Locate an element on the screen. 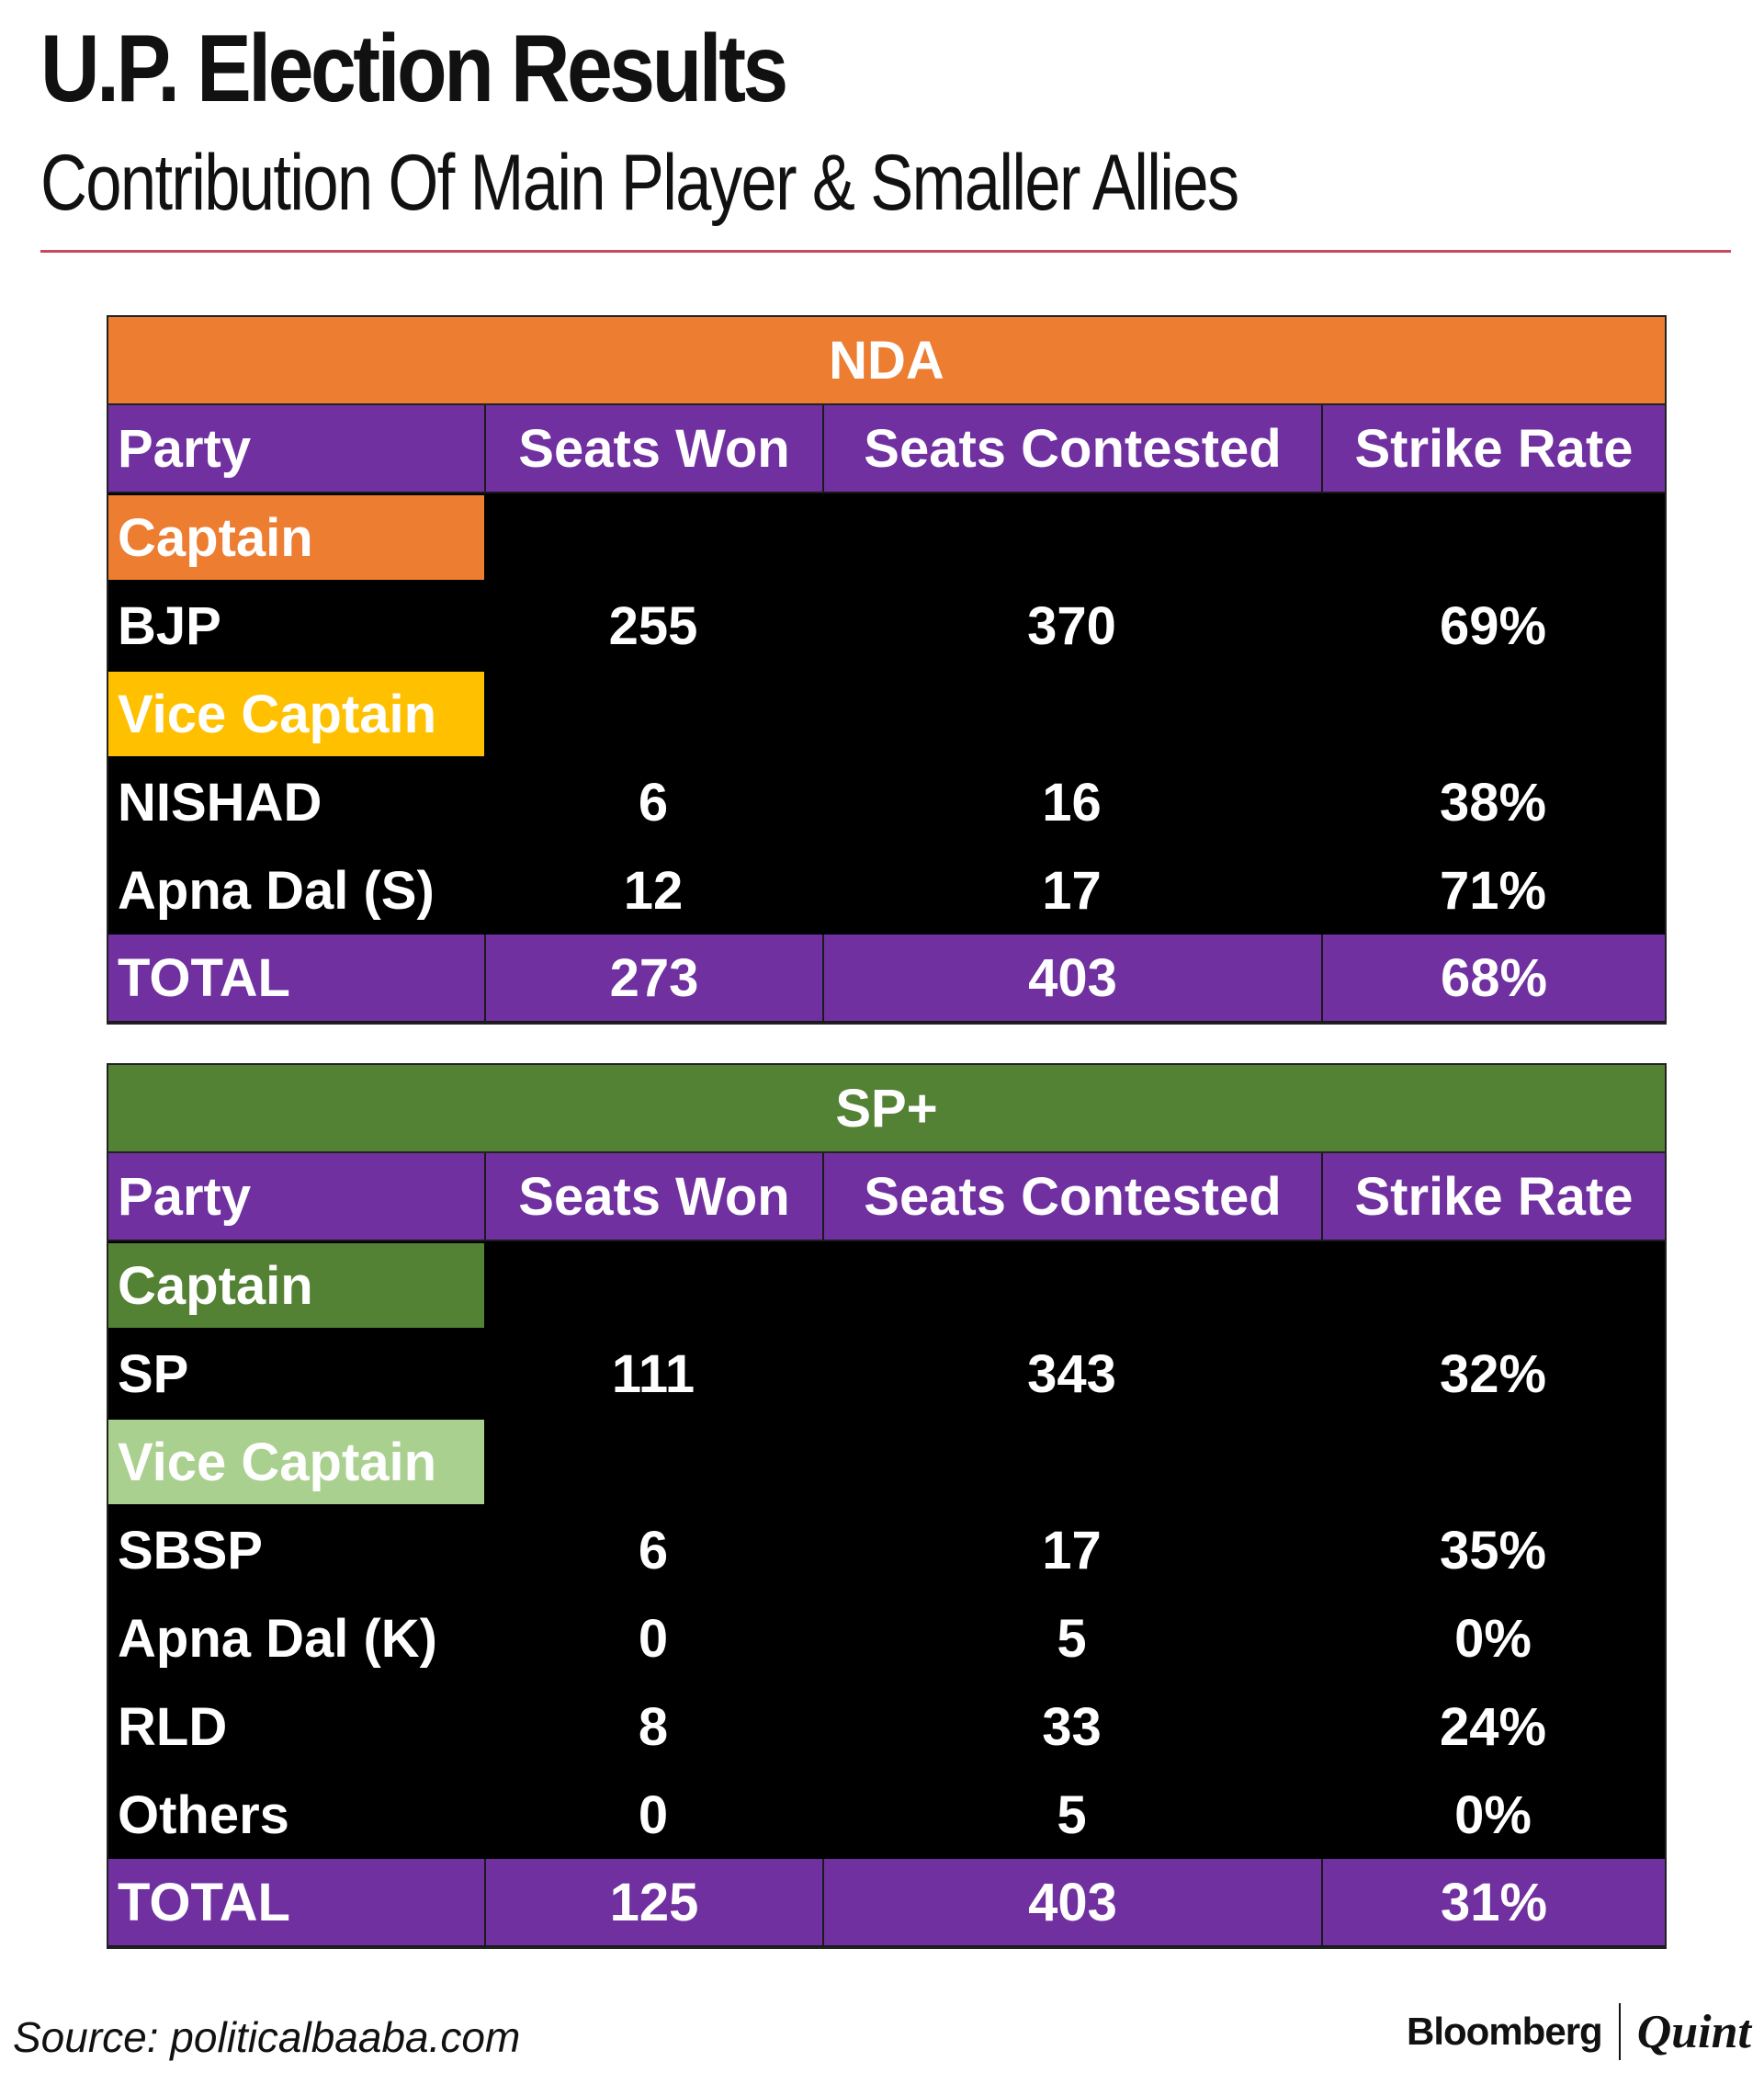 The image size is (1764, 2073). table-row: BJP 255 370 69% is located at coordinates (887, 626).